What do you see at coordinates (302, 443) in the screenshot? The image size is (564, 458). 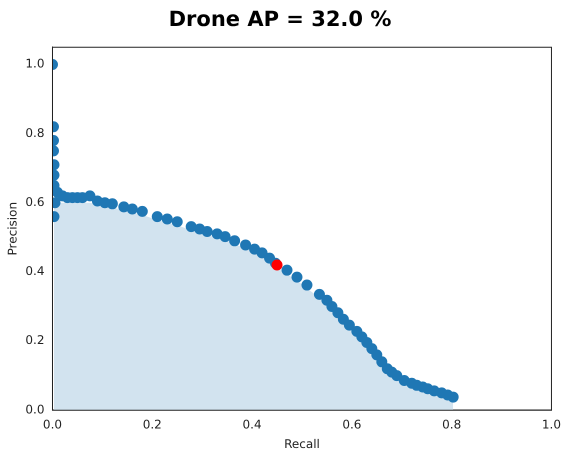 I see `x-axis-title: Recall` at bounding box center [302, 443].